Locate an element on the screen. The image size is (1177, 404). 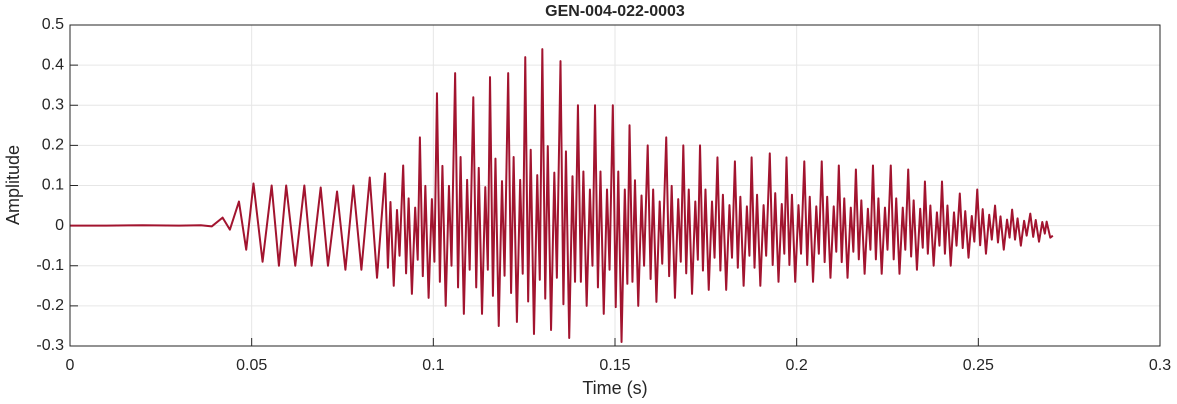
x-tick-label: 0.3 is located at coordinates (1160, 365).